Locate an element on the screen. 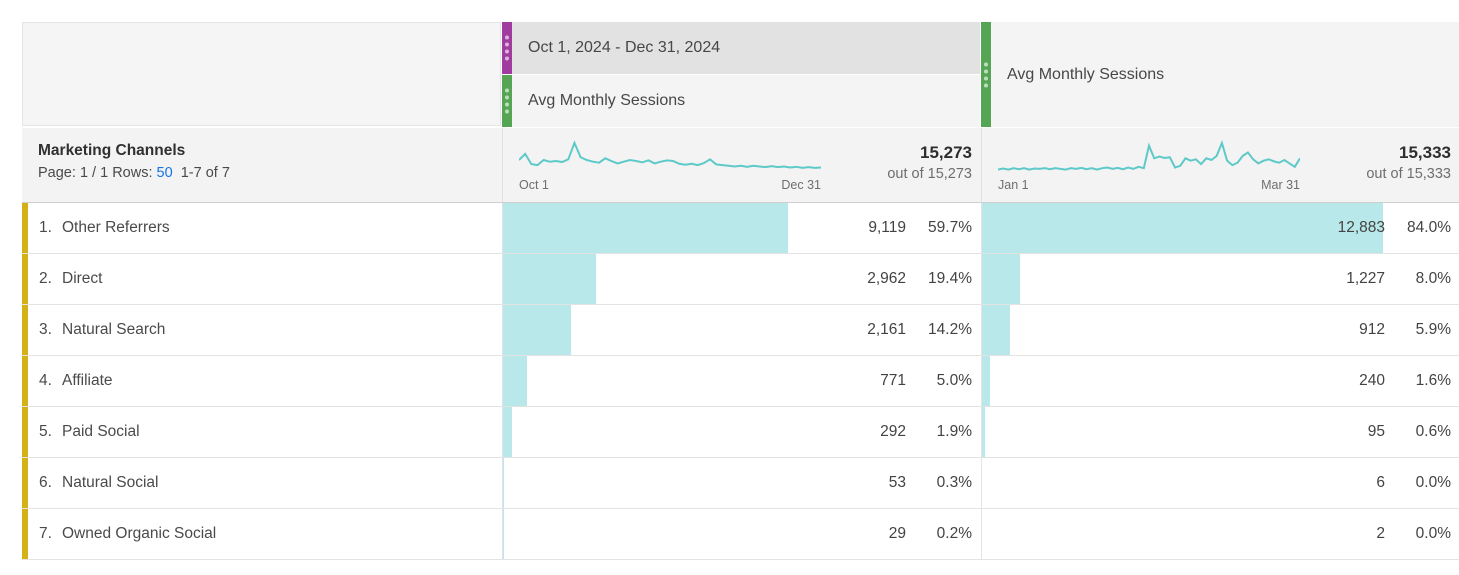  row-label: Affiliate is located at coordinates (87, 380).